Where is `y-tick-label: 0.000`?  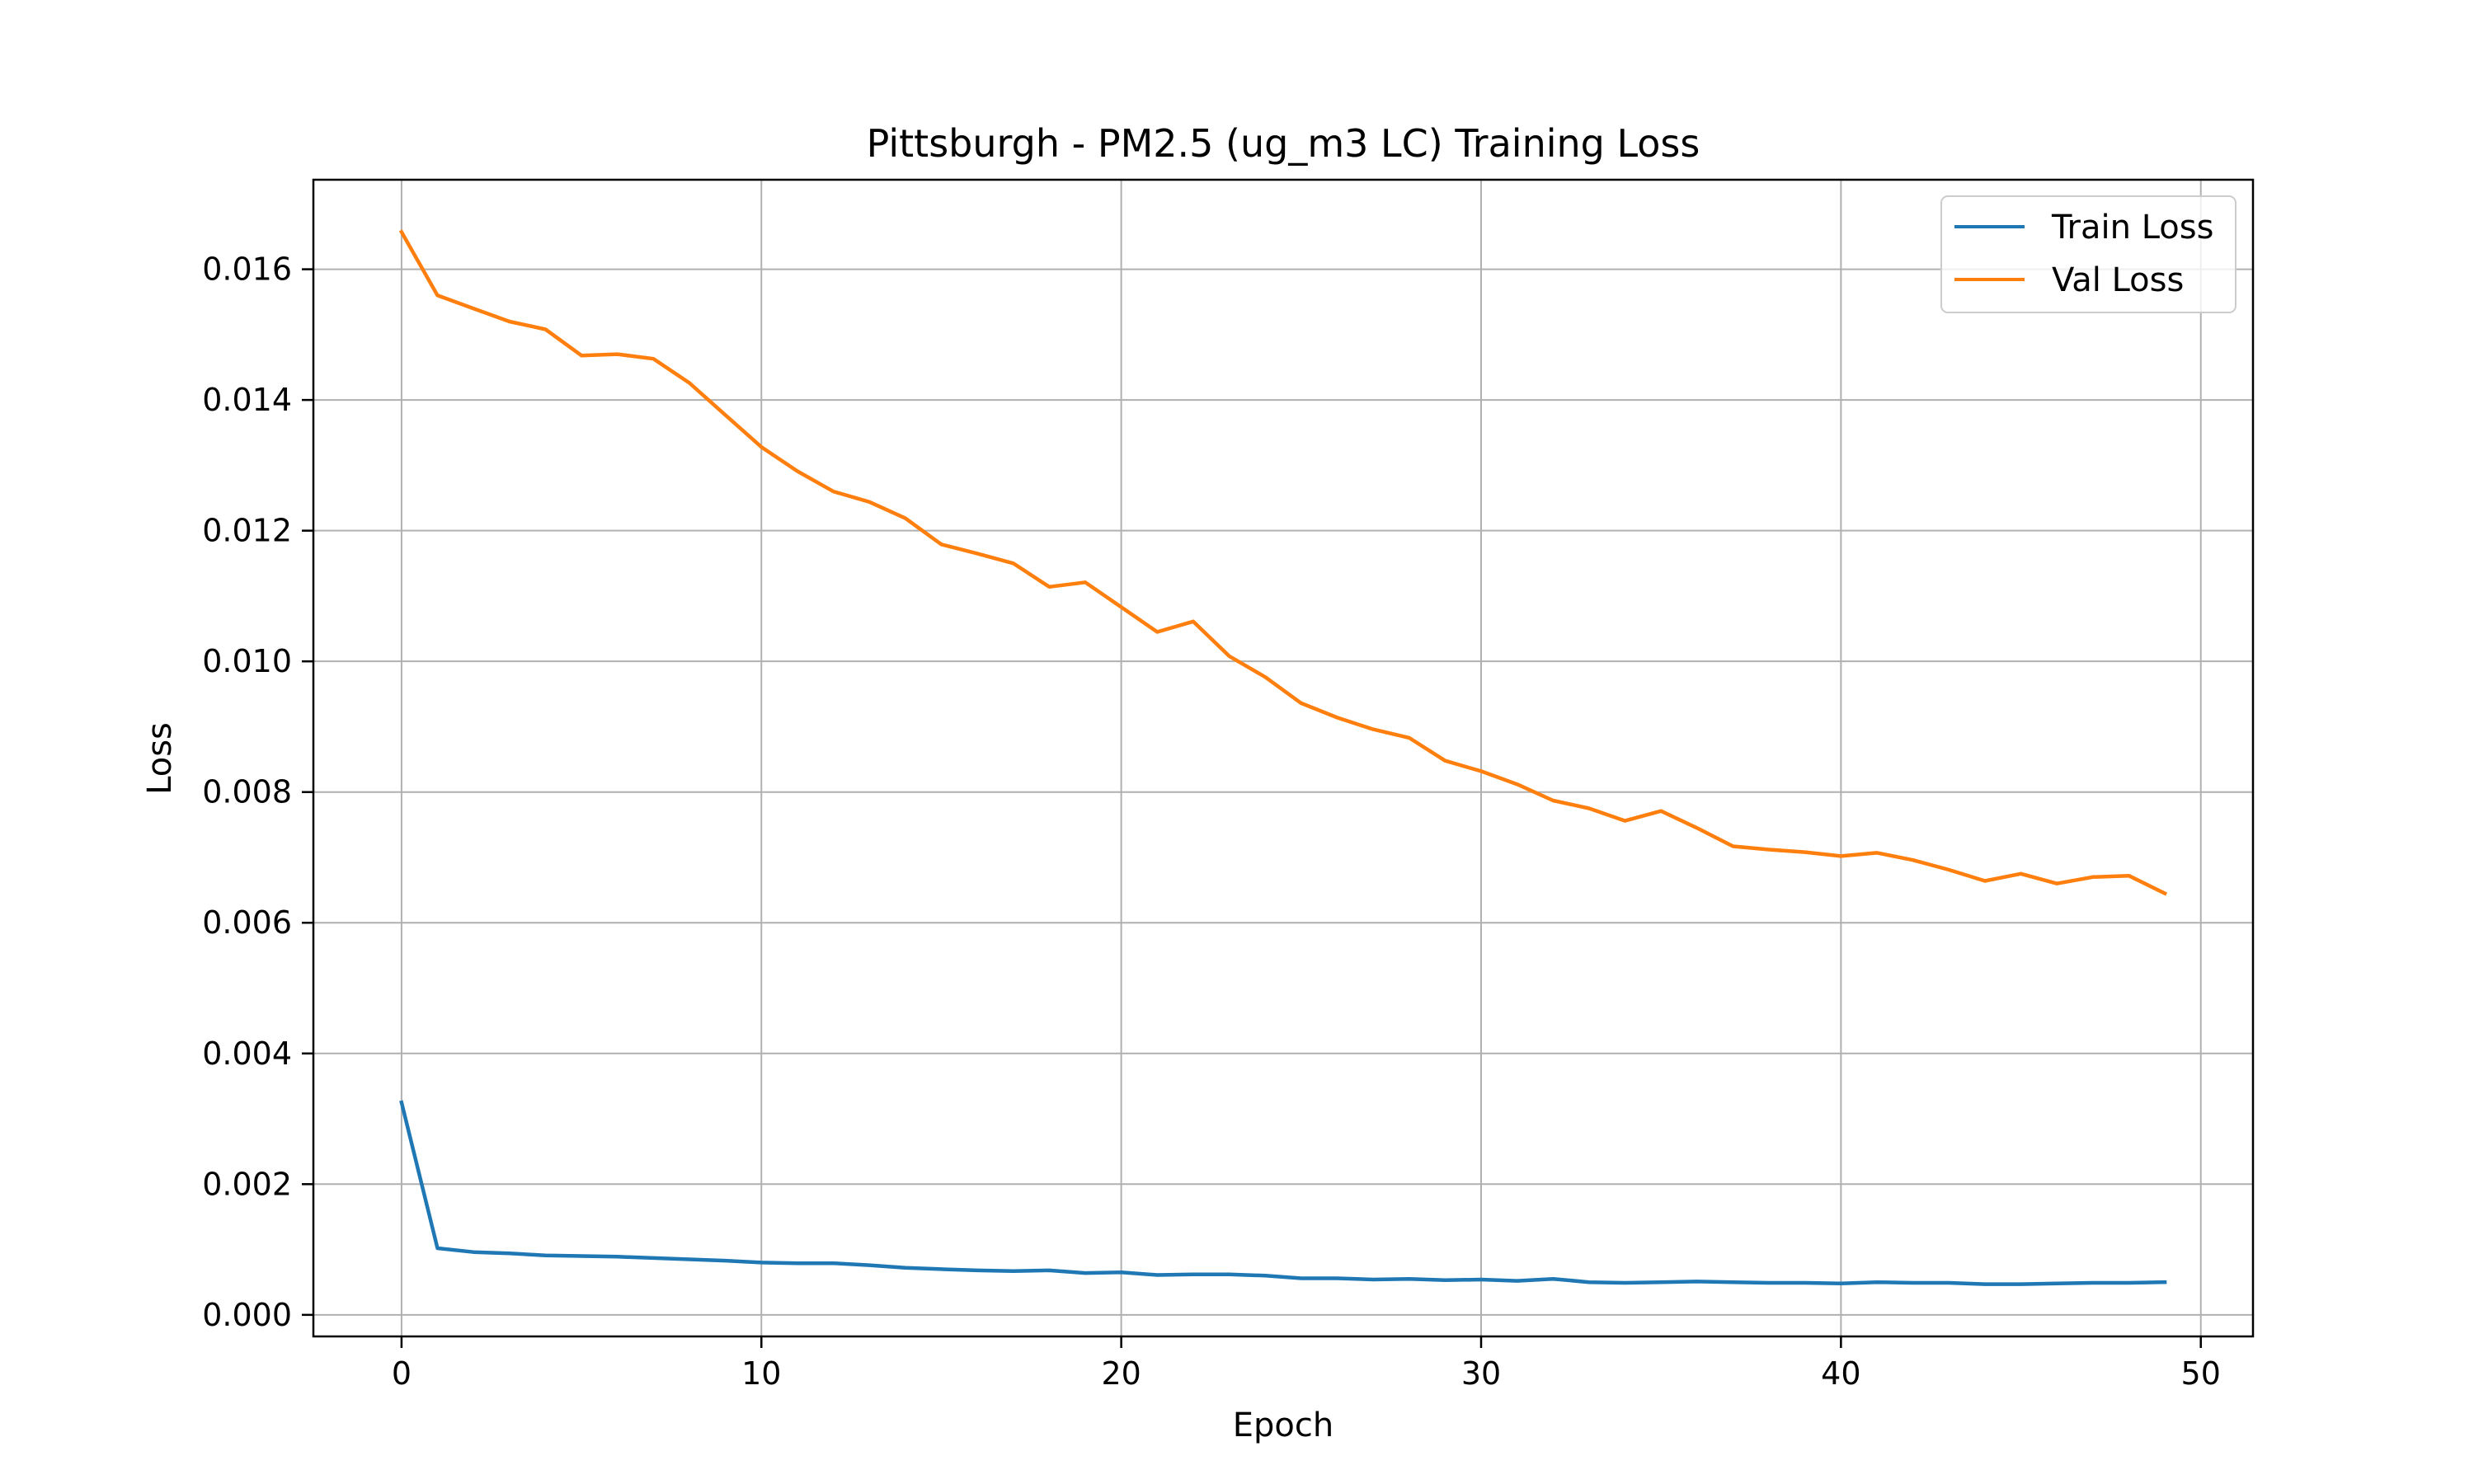
y-tick-label: 0.000 is located at coordinates (247, 1315).